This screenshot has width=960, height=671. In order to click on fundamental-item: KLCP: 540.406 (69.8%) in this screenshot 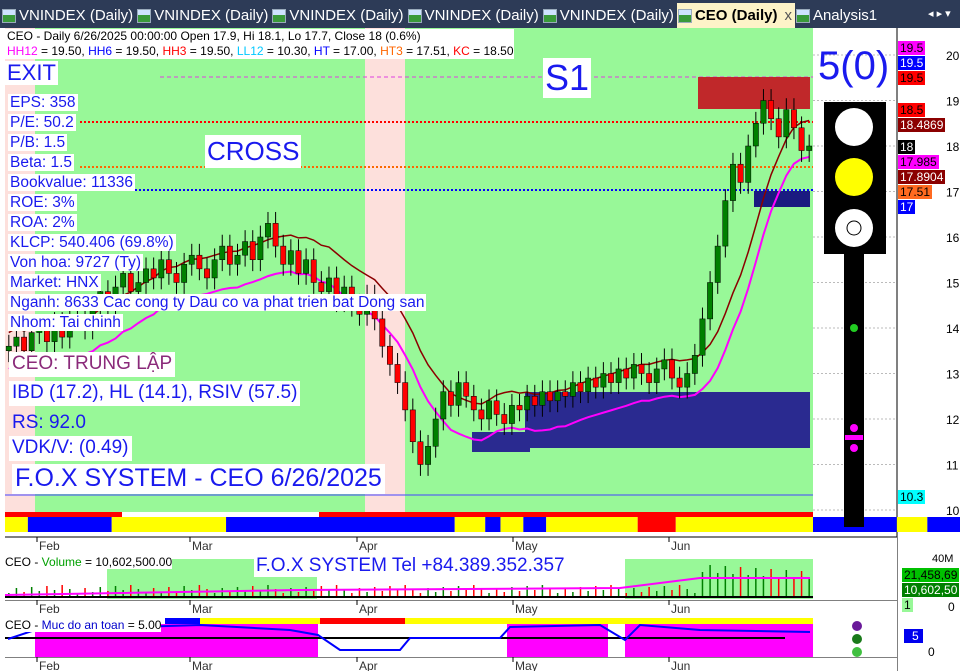, I will do `click(92, 243)`.